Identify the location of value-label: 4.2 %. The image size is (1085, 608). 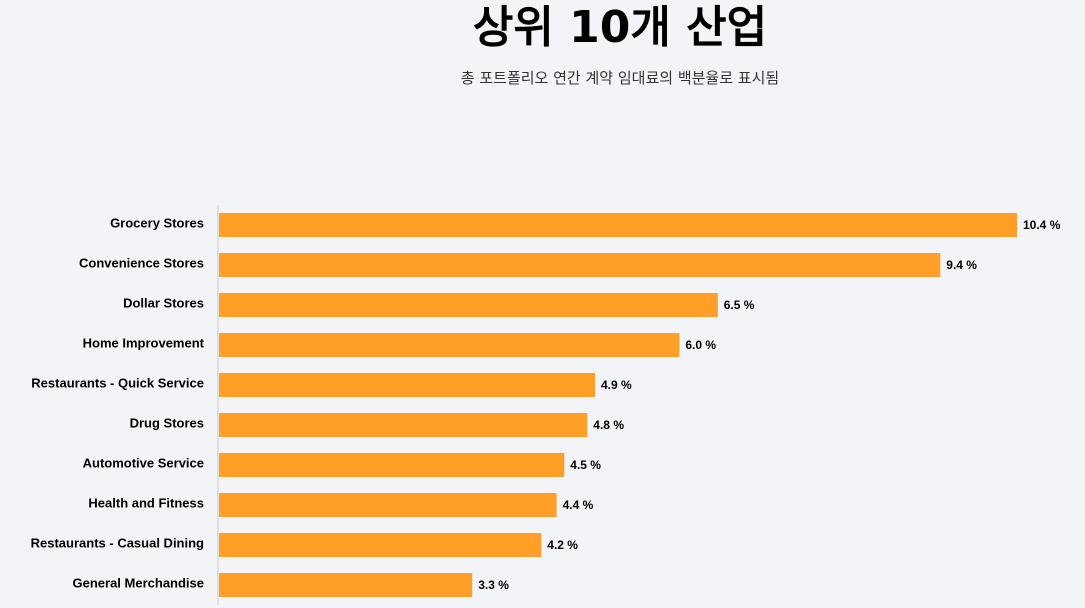
(562, 545).